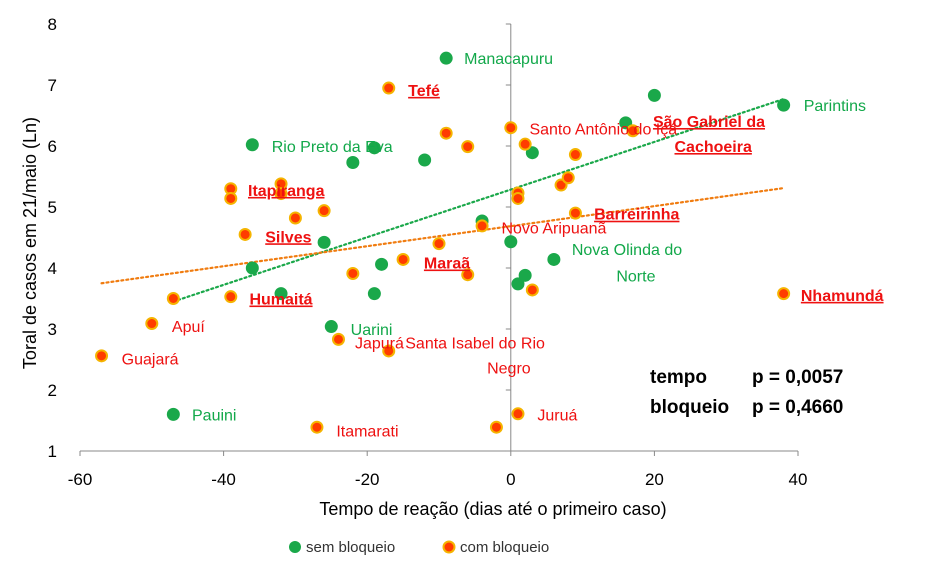 Image resolution: width=926 pixels, height=568 pixels. Describe the element at coordinates (713, 147) in the screenshot. I see `point-label: Cachoeira` at that location.